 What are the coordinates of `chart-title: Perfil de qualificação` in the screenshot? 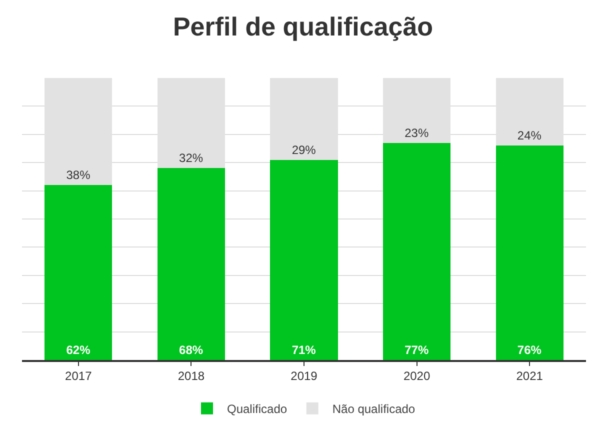 It's located at (303, 27).